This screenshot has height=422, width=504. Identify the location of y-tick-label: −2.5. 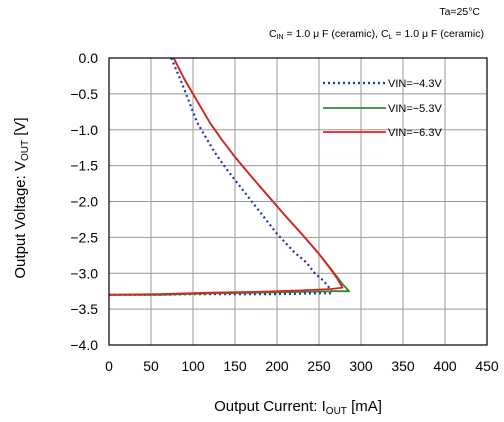
(84, 237).